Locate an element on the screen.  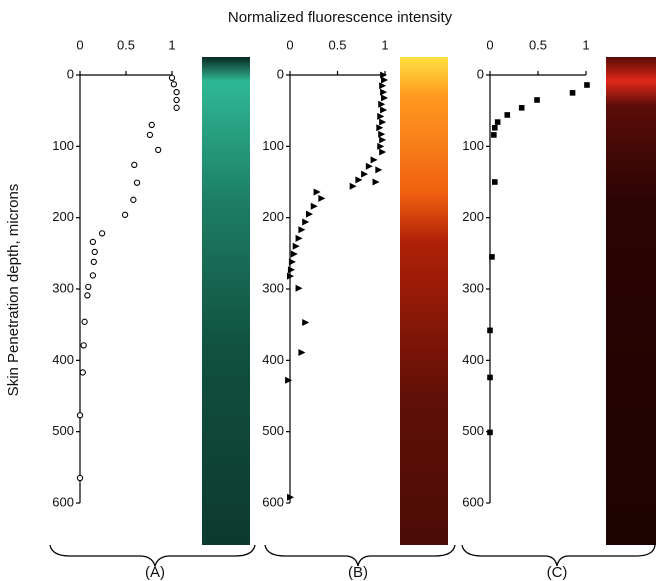
panel-label: (B) is located at coordinates (358, 572).